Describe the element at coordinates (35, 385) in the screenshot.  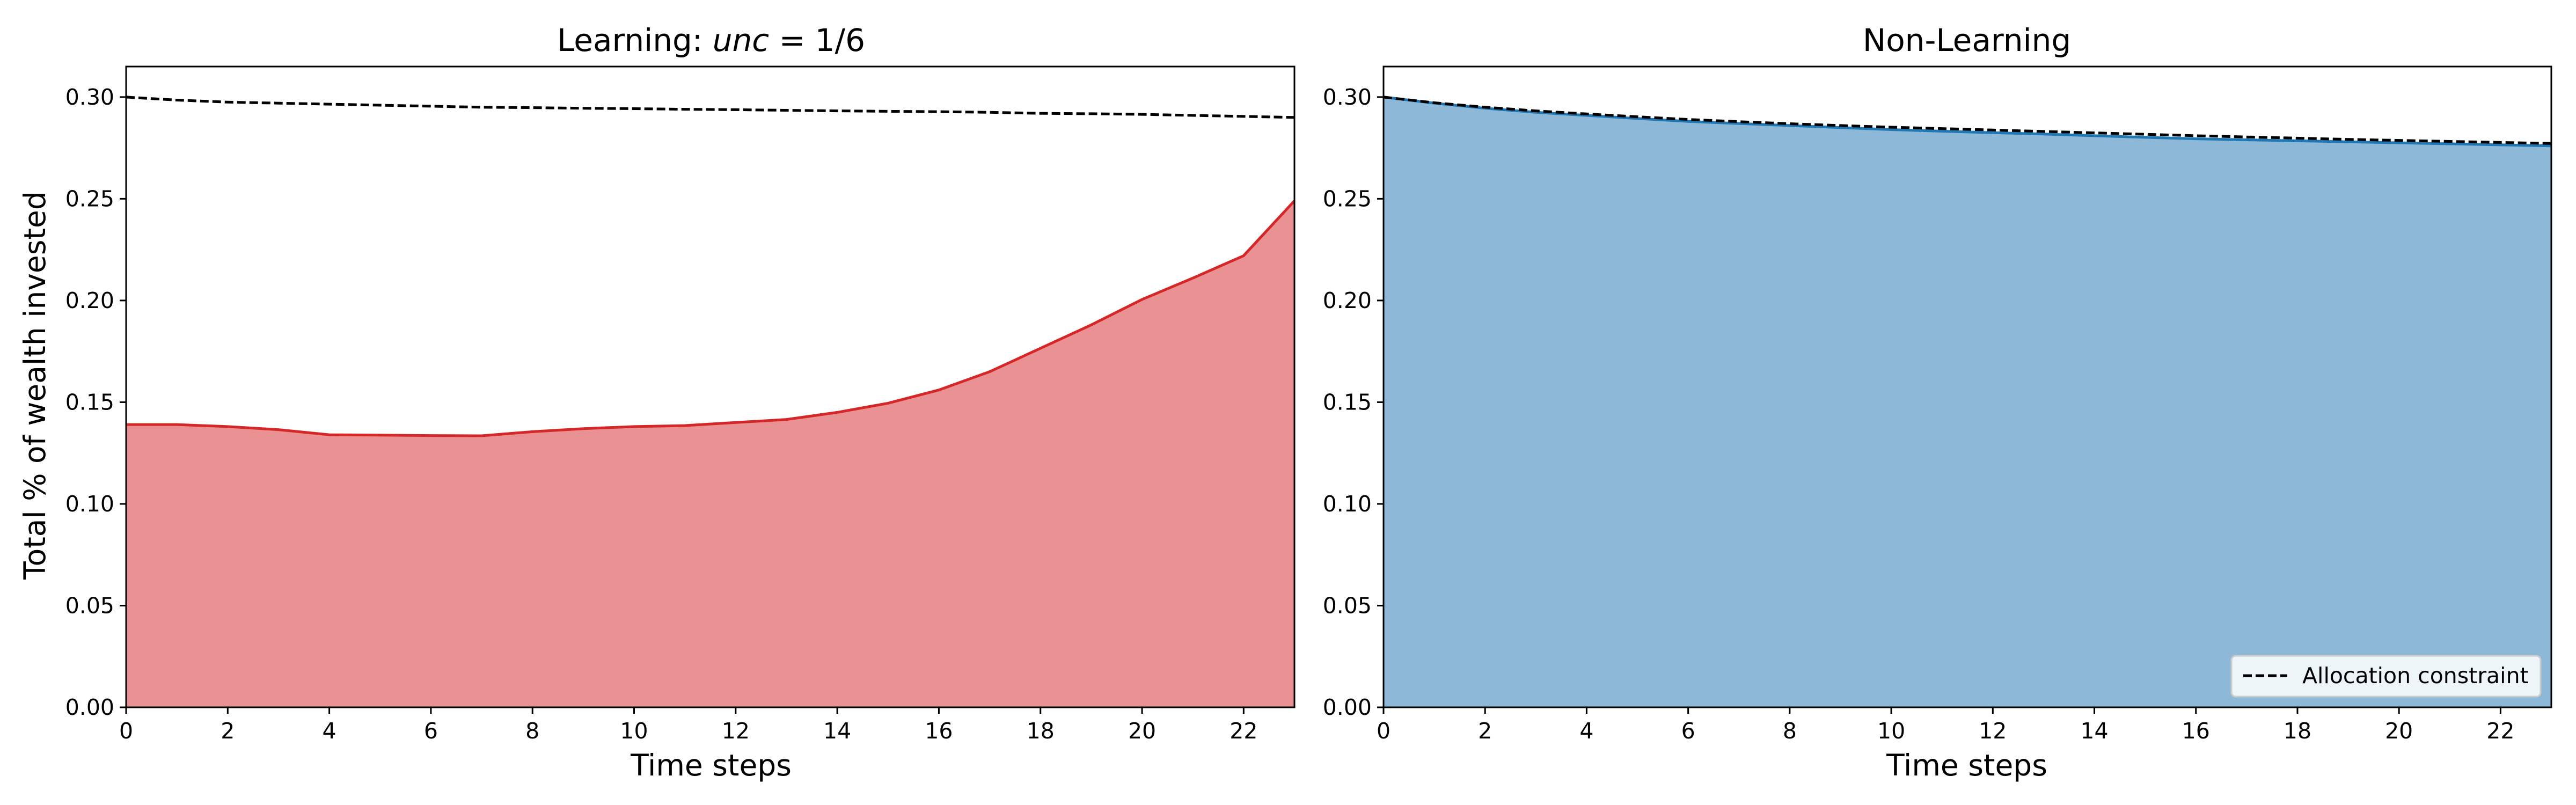
I see `learning-y-axis-label: Total % of wealth invested` at that location.